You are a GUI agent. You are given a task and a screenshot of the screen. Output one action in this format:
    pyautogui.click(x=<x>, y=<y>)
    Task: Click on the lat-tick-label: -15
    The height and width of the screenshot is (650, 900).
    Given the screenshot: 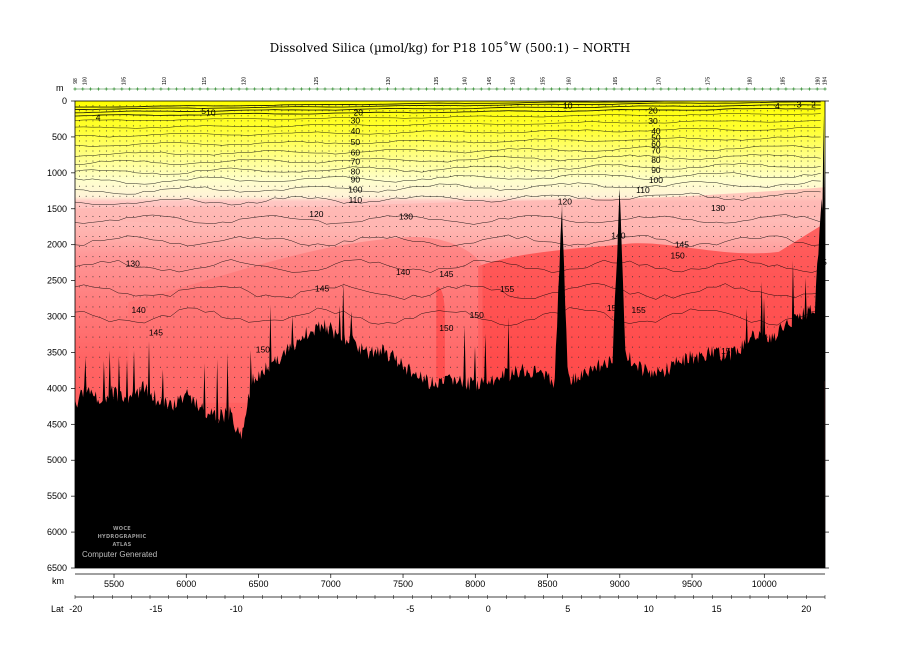 What is the action you would take?
    pyautogui.click(x=155, y=609)
    